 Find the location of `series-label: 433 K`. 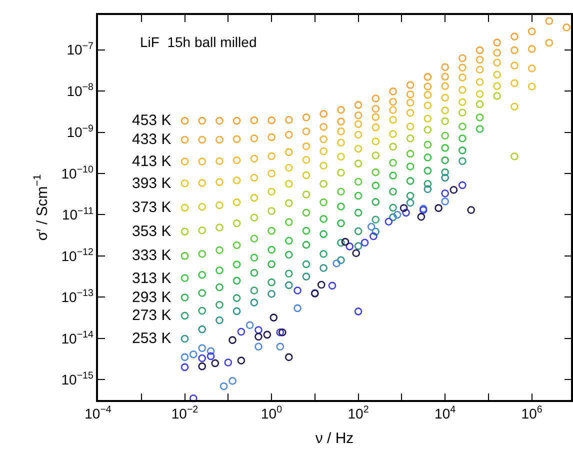

series-label: 433 K is located at coordinates (152, 139).